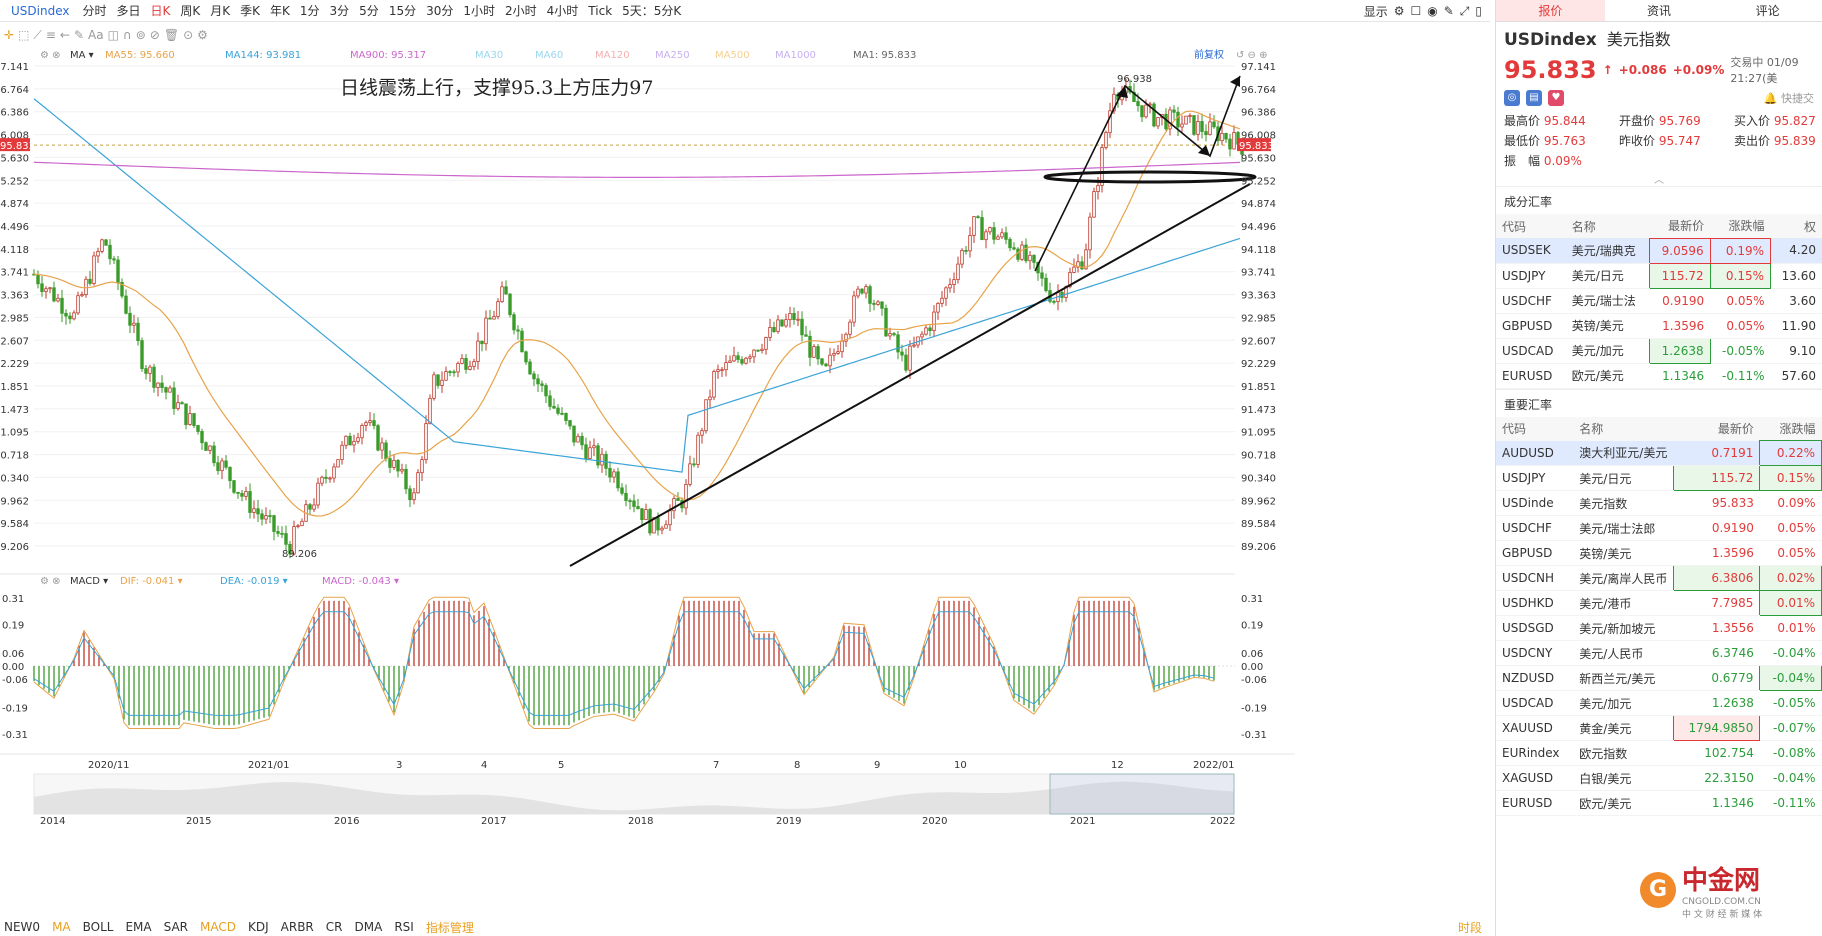 Image resolution: width=1822 pixels, height=936 pixels. I want to click on measure-tool-icon: ◫, so click(113, 35).